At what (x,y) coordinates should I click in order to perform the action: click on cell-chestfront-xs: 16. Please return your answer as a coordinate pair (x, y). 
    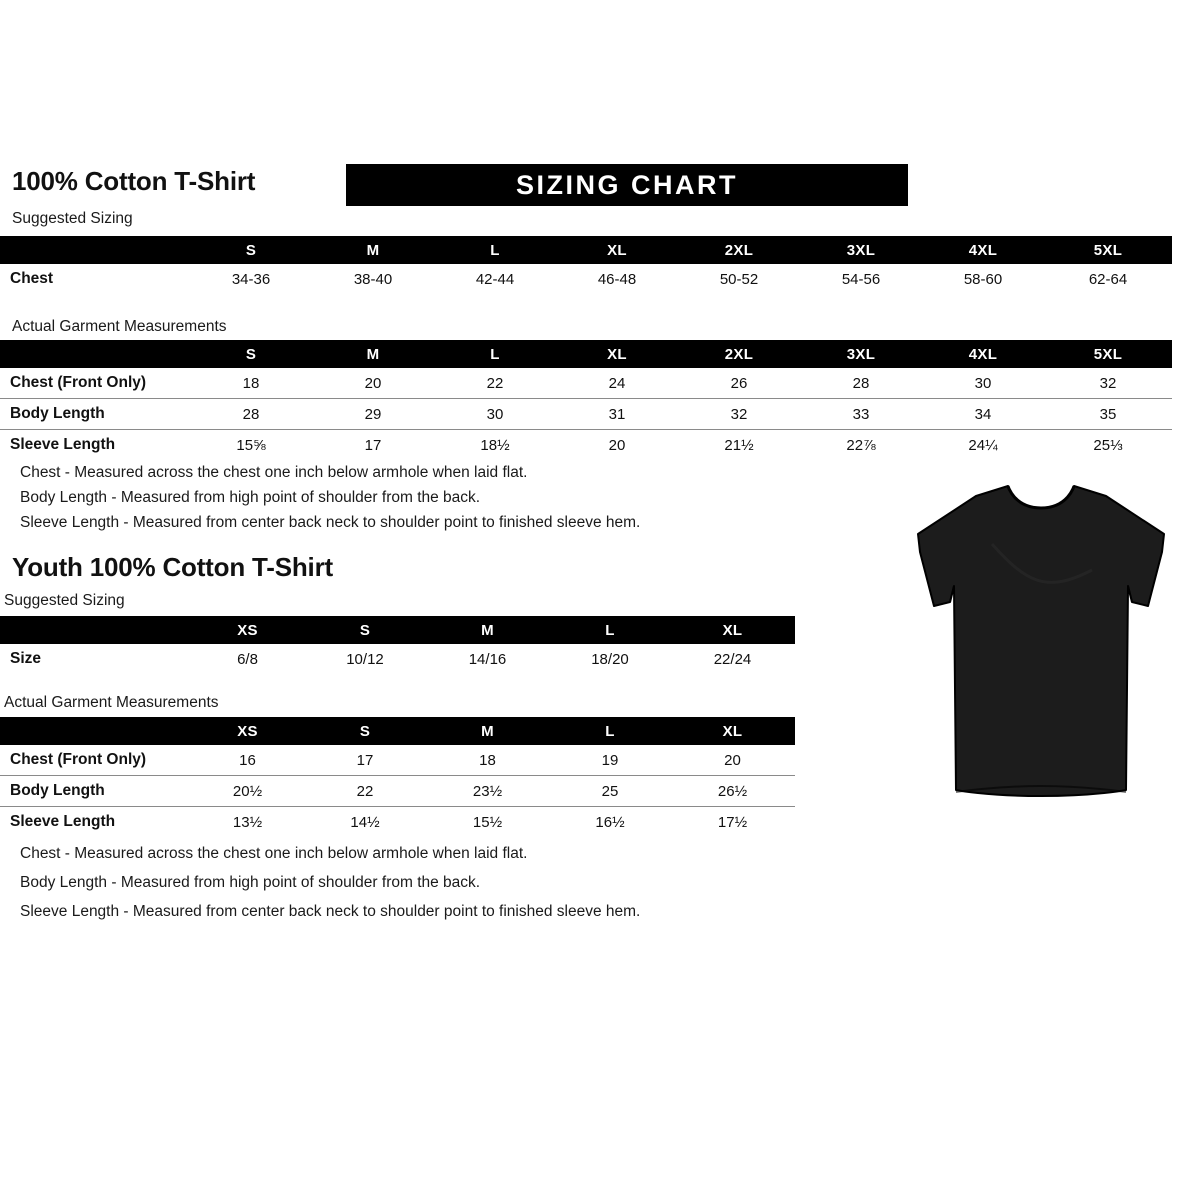
    Looking at the image, I should click on (247, 760).